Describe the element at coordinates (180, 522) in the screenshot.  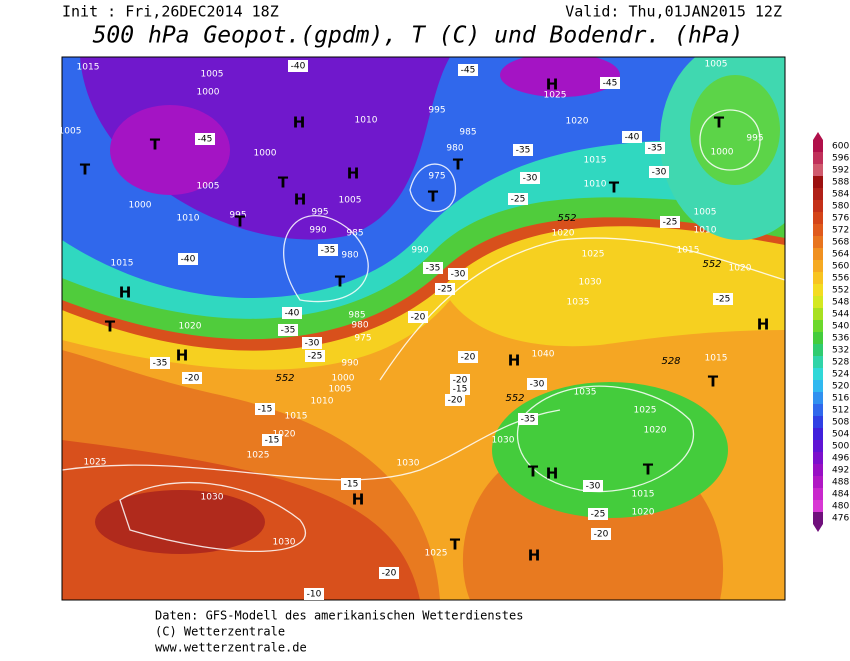
I see `field-darkred` at that location.